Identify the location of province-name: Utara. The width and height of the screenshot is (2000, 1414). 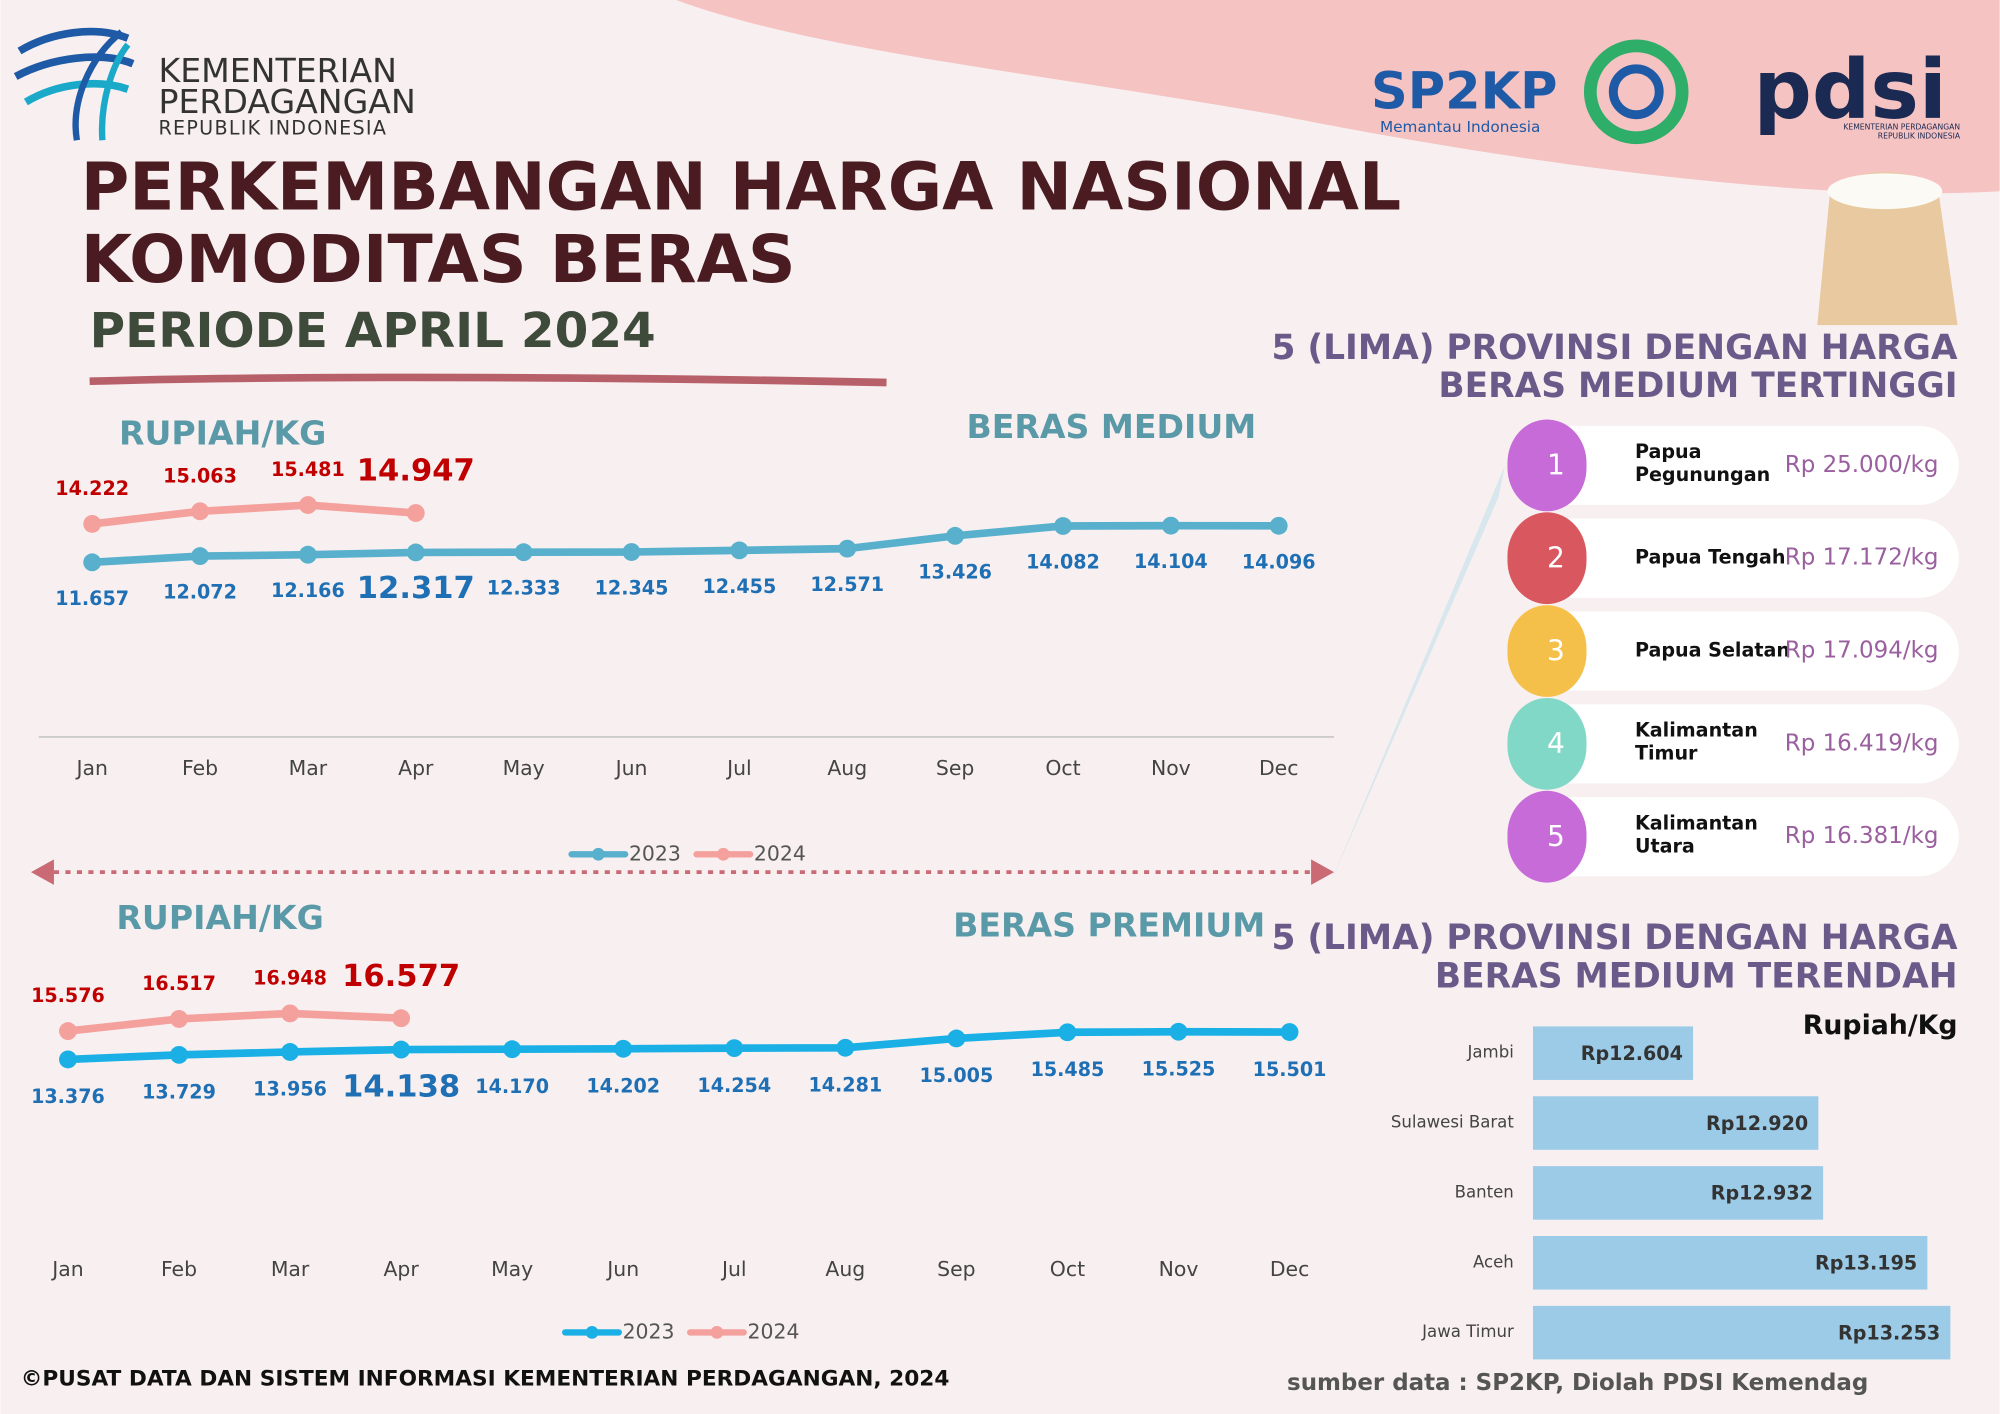
(1665, 845).